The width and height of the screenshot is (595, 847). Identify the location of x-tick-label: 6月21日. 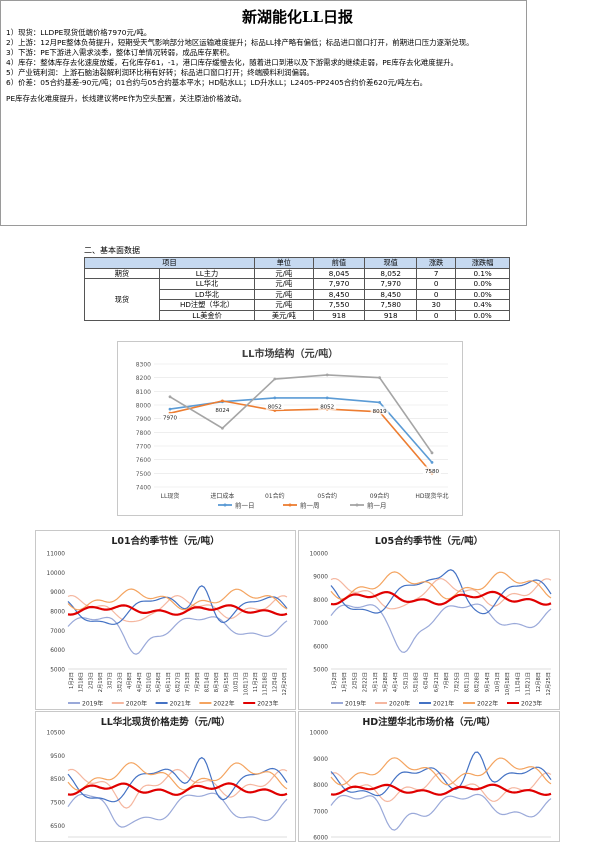
(436, 682).